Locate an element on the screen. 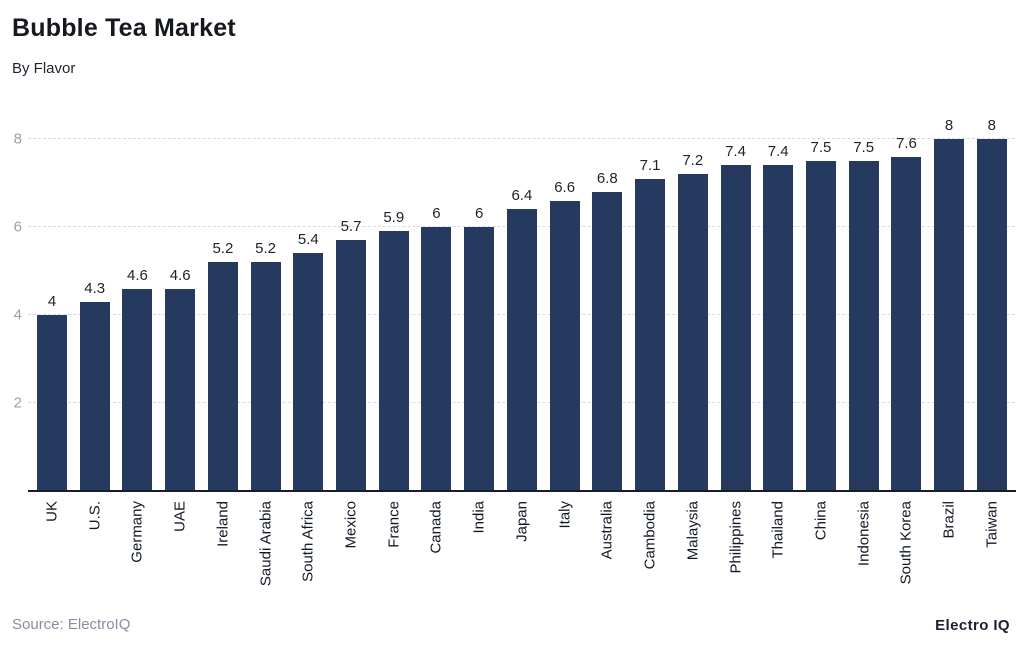 This screenshot has height=651, width=1024. bar-column: 7.4 Thailand is located at coordinates (778, 349).